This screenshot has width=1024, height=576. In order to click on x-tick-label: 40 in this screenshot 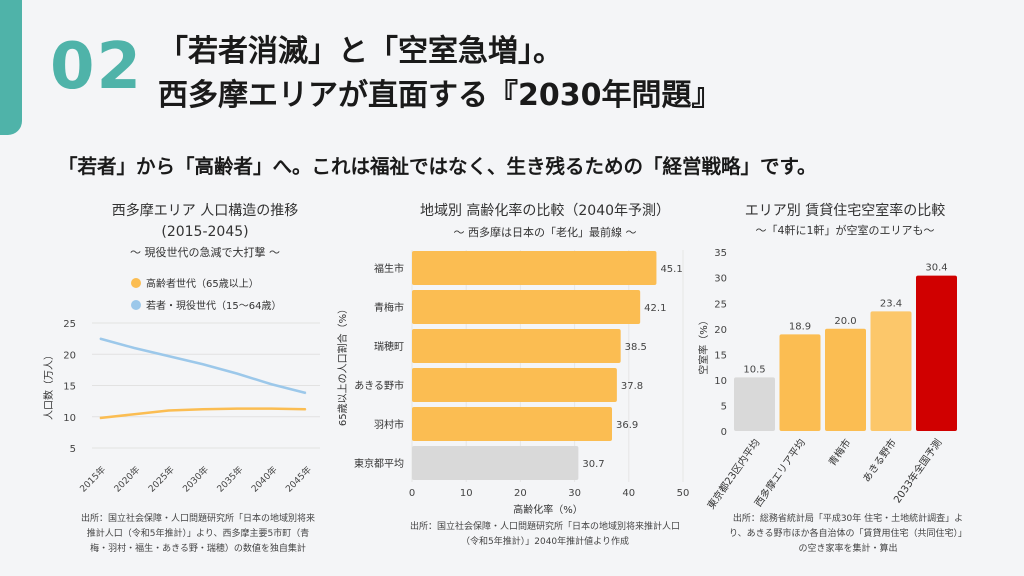, I will do `click(628, 493)`.